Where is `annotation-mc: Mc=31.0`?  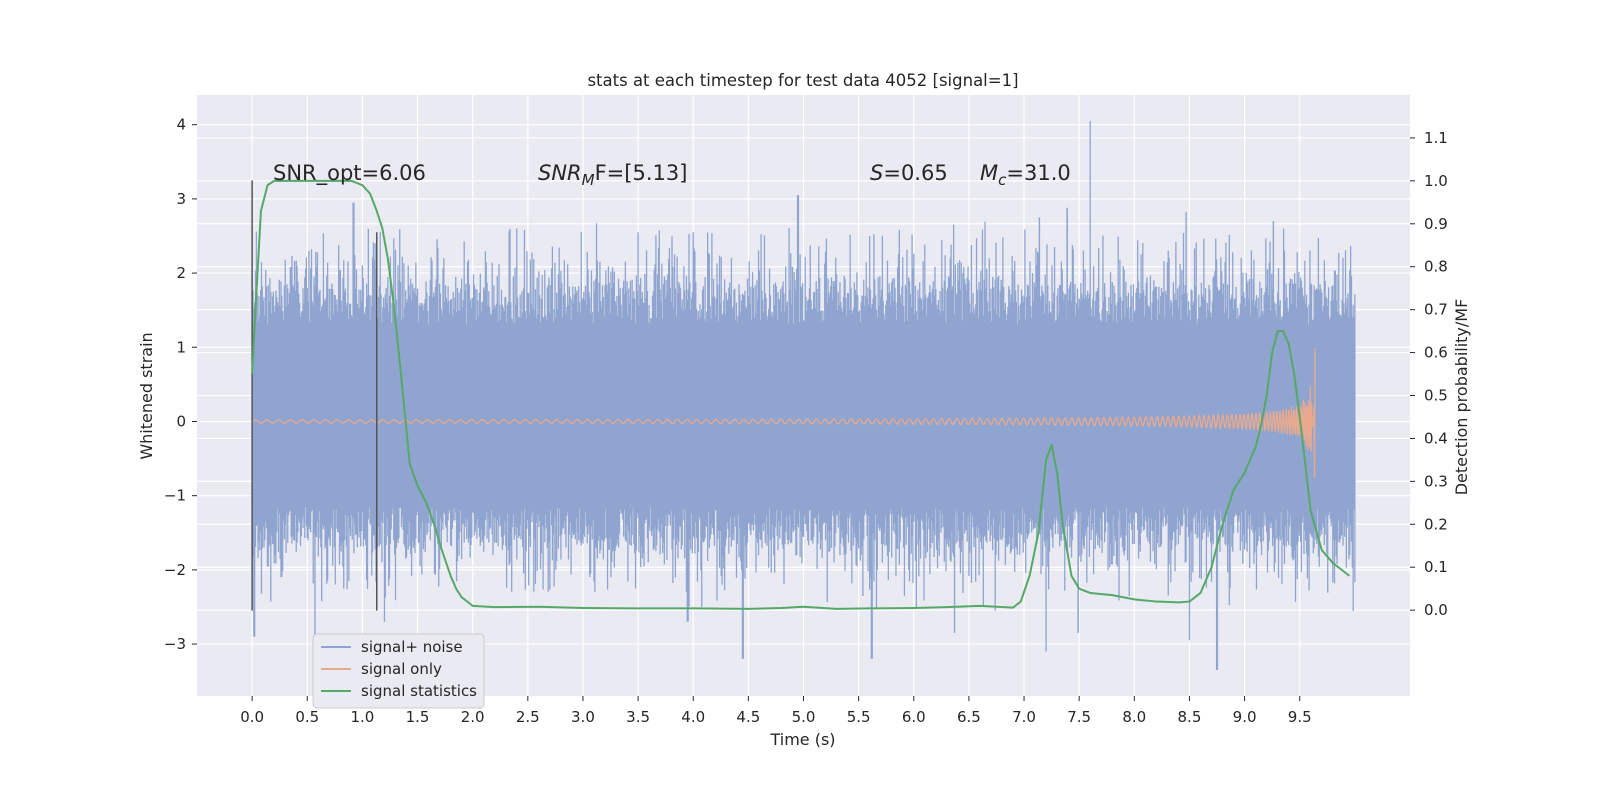
annotation-mc: Mc=31.0 is located at coordinates (1025, 175).